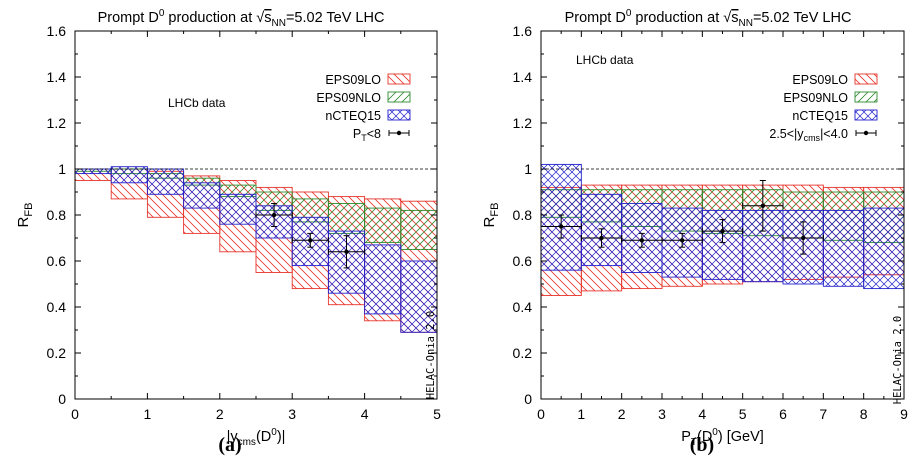  What do you see at coordinates (702, 445) in the screenshot?
I see `panel-label: (b)` at bounding box center [702, 445].